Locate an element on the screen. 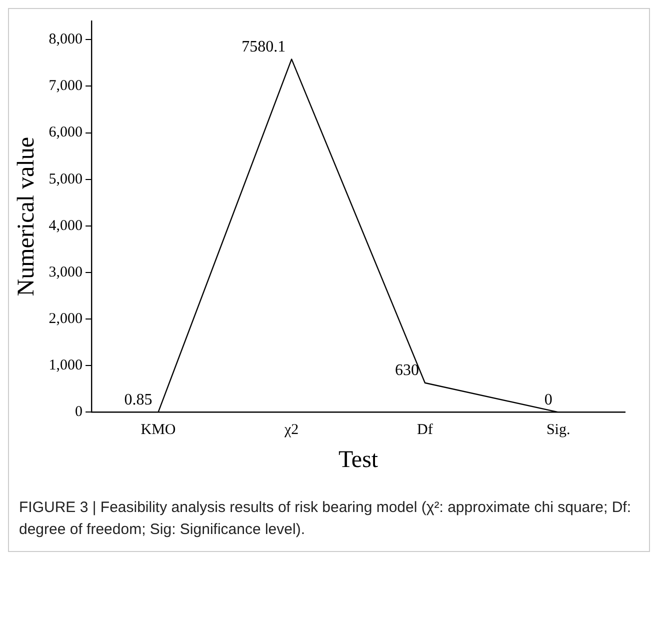  y-tick-label: 6,000 is located at coordinates (65, 132).